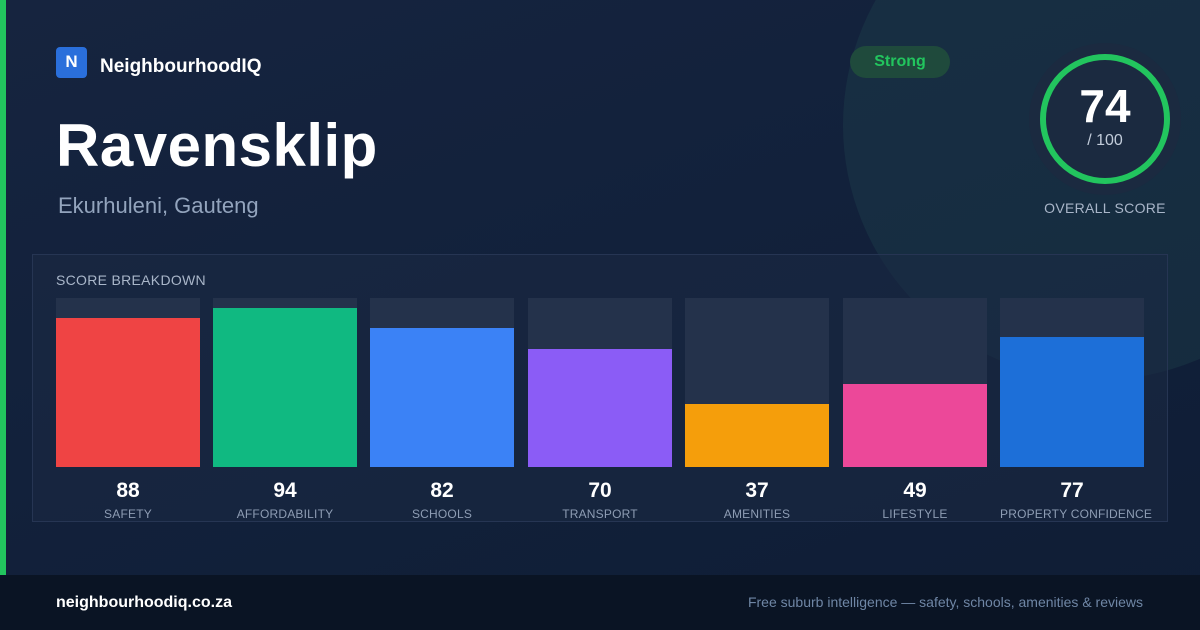  Describe the element at coordinates (600, 490) in the screenshot. I see `bar-value: 70` at that location.